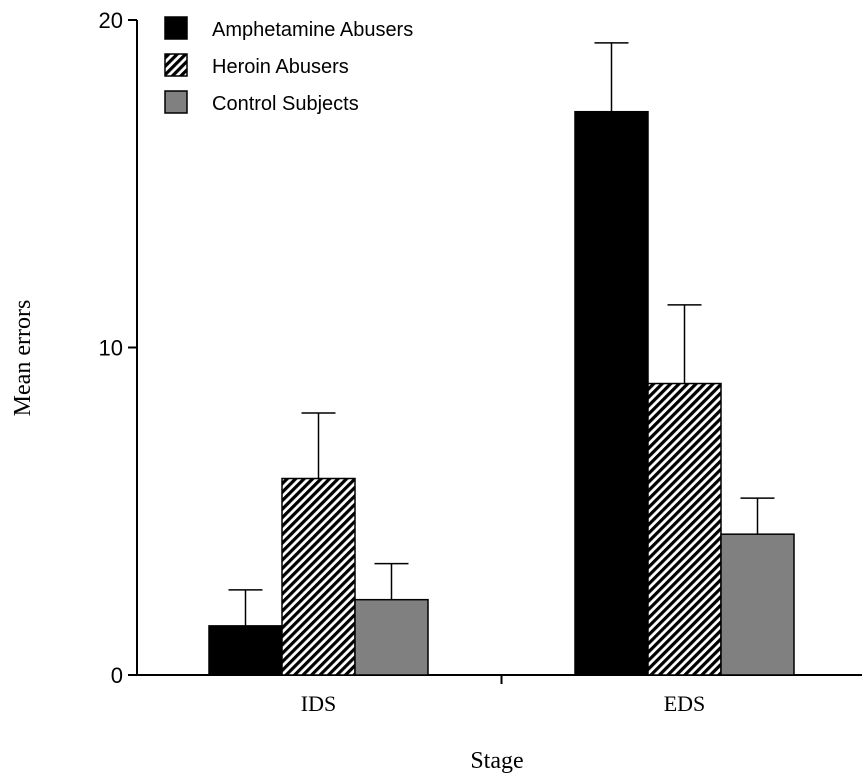 This screenshot has height=776, width=865. I want to click on y-tick-label: 20, so click(111, 20).